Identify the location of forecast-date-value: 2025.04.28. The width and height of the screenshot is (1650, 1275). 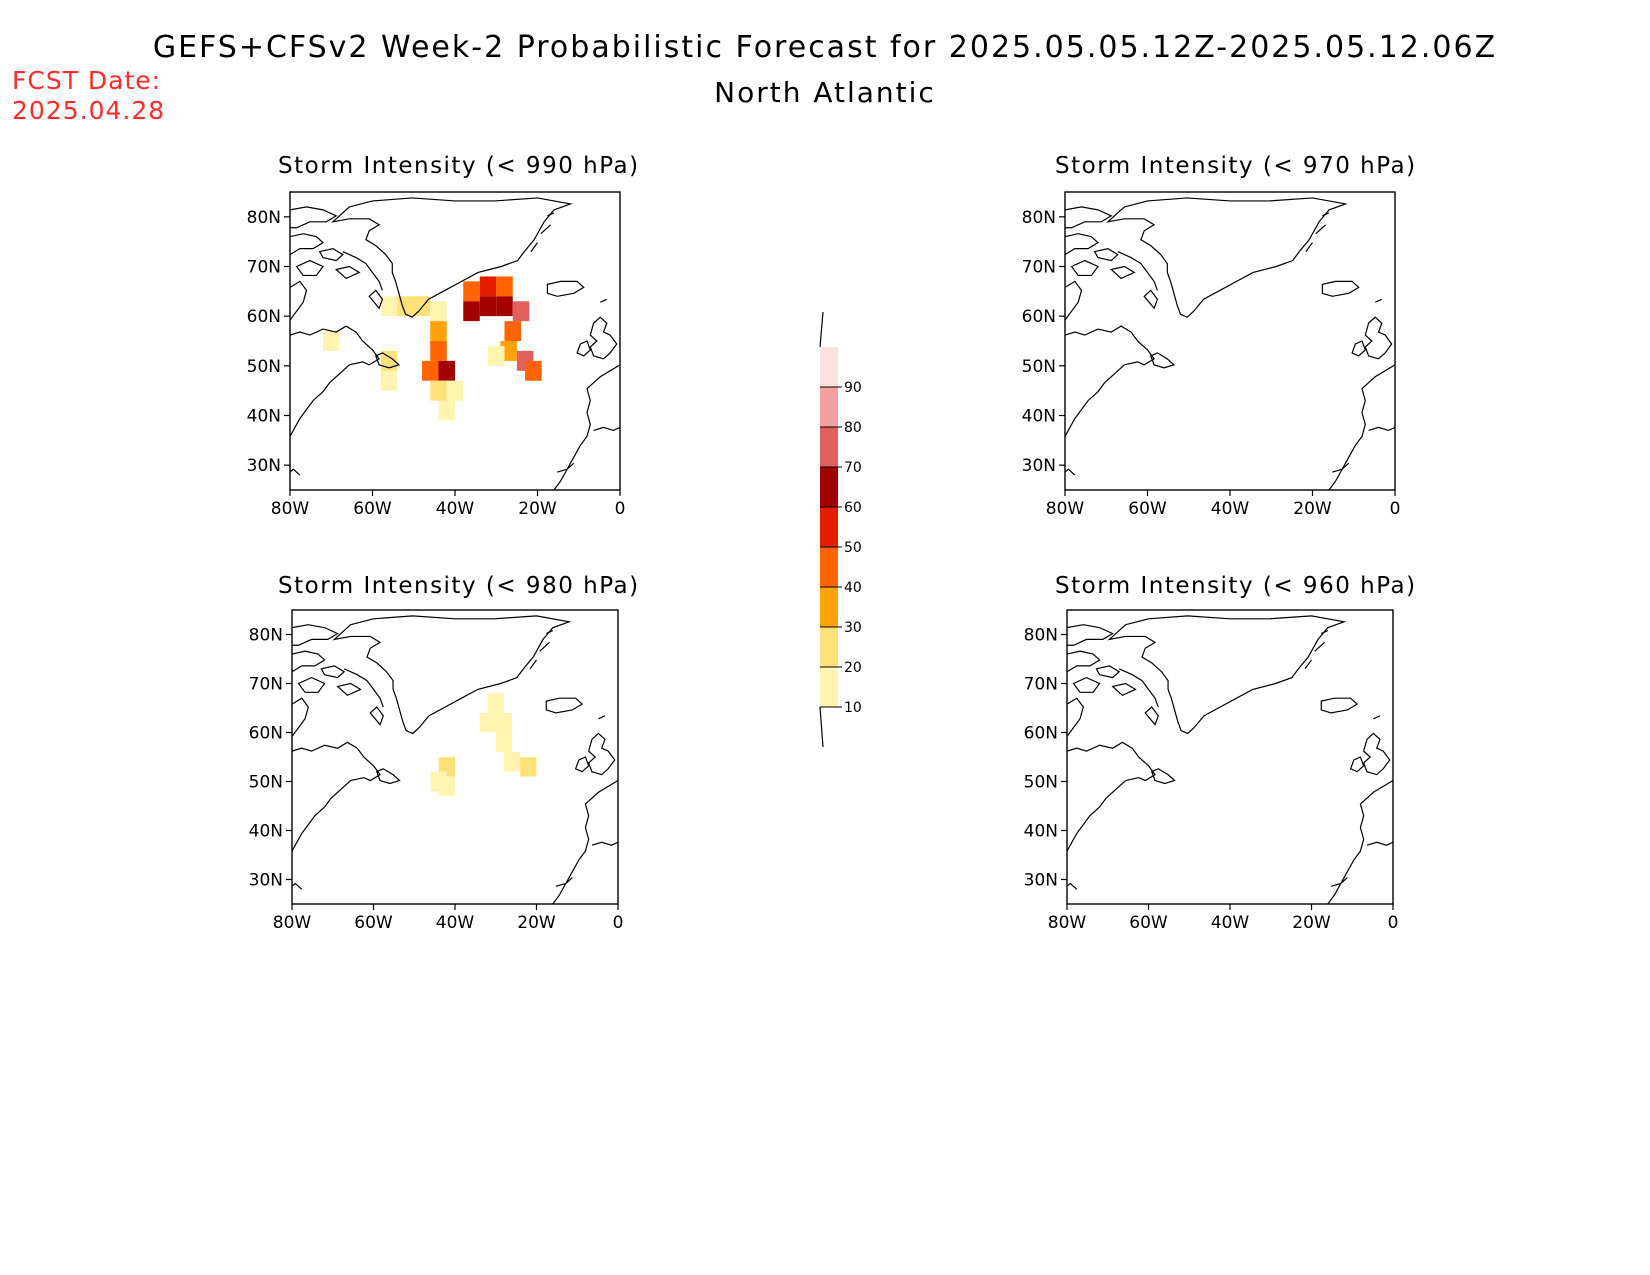
(89, 110).